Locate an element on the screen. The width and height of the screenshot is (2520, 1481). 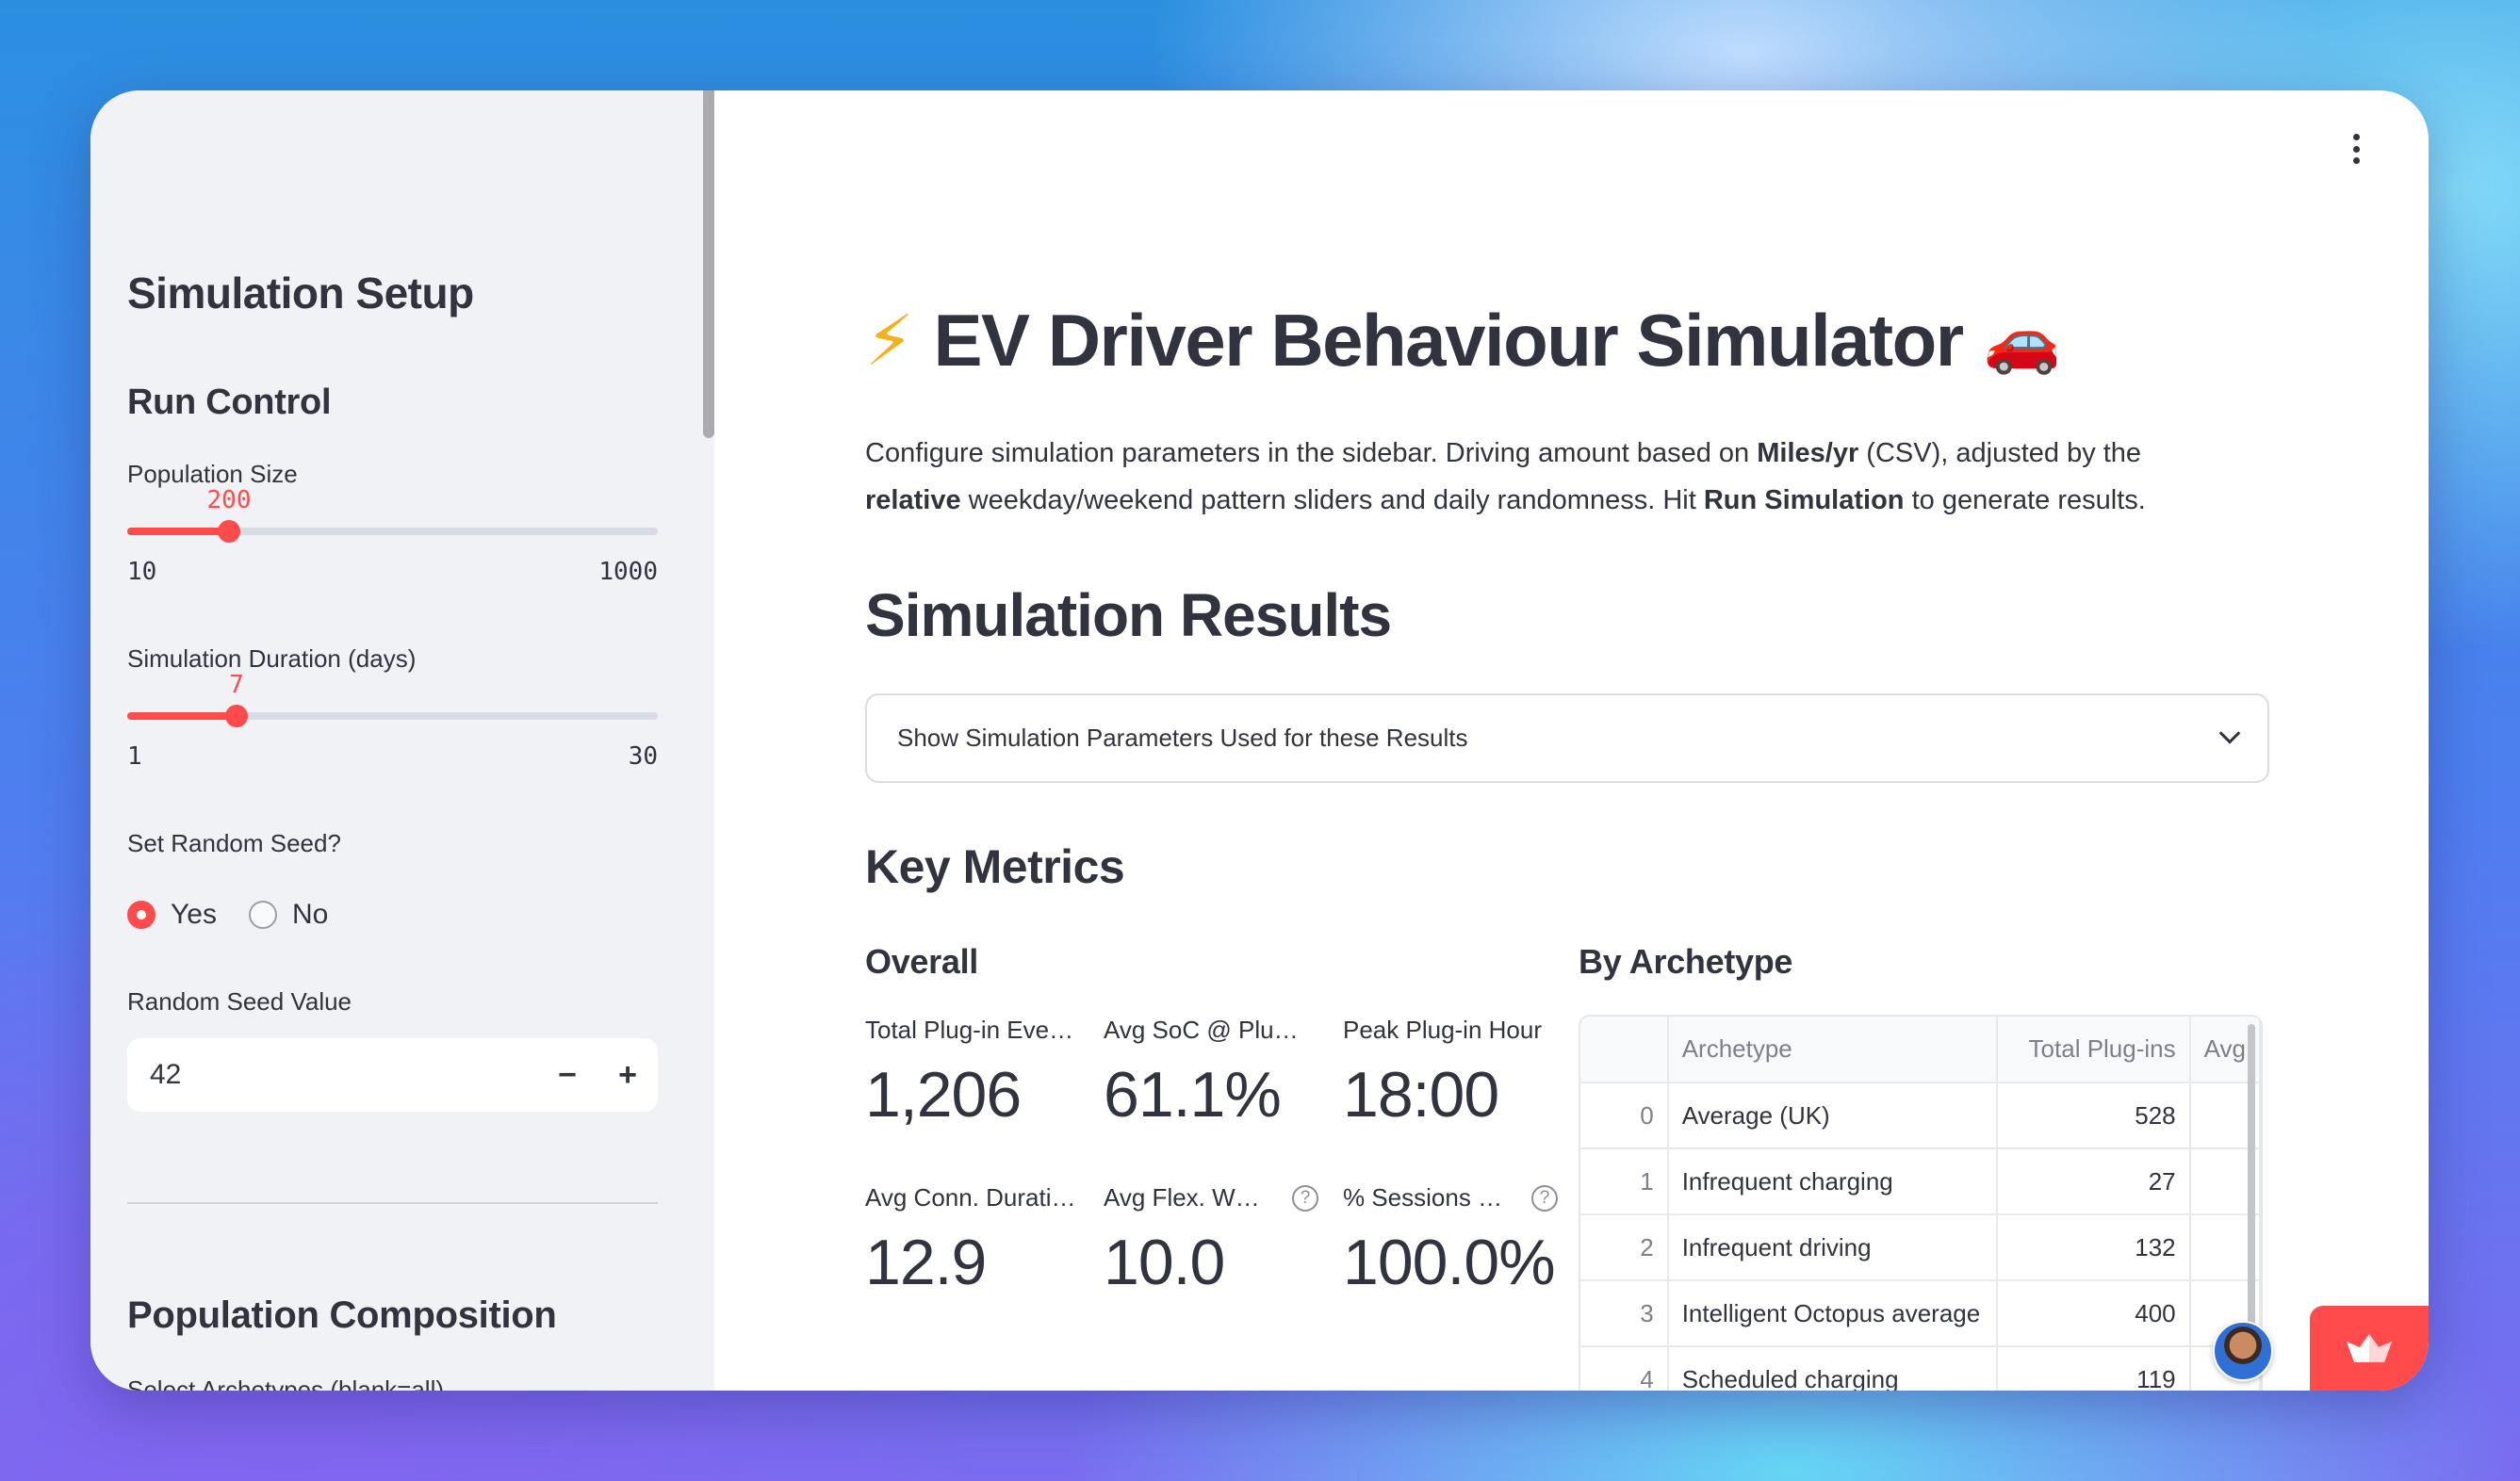
page-title: ⚡ EV Driver Behaviour Simulator 🚗 is located at coordinates (1463, 340).